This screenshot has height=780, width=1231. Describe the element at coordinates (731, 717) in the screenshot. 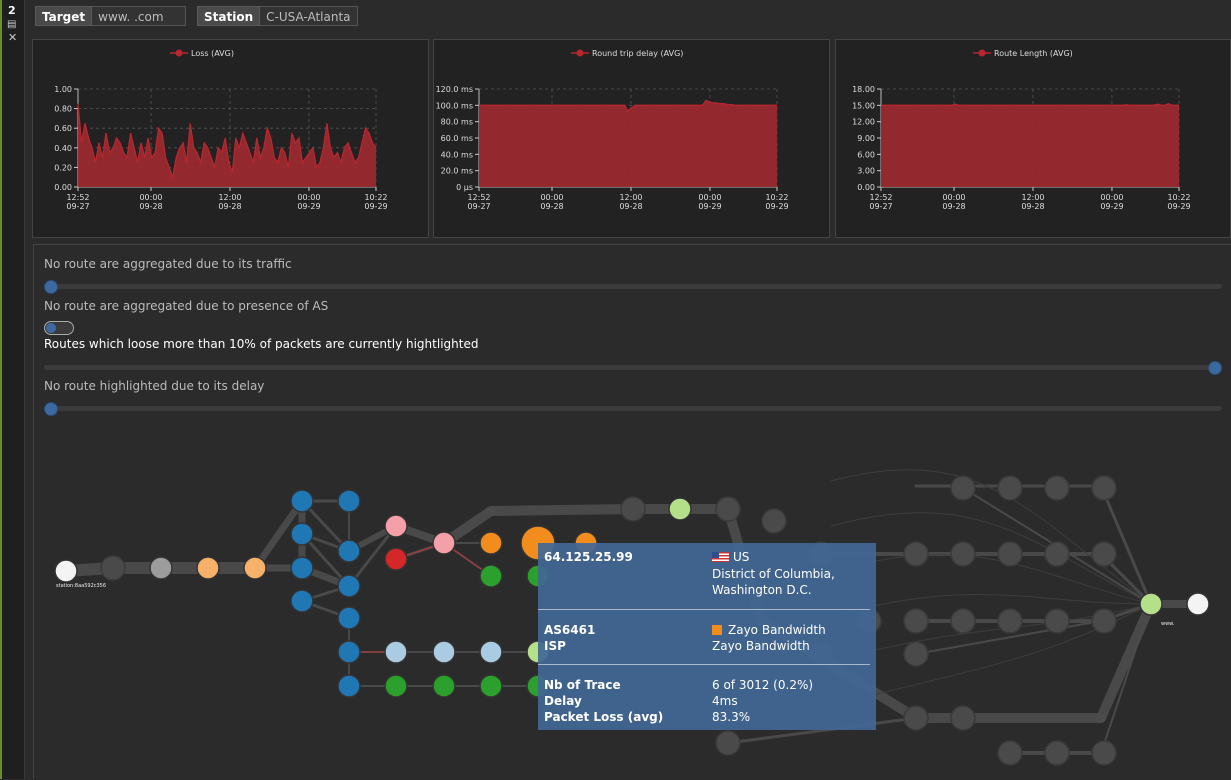

I see `tooltip-loss-value: 83.3%` at that location.